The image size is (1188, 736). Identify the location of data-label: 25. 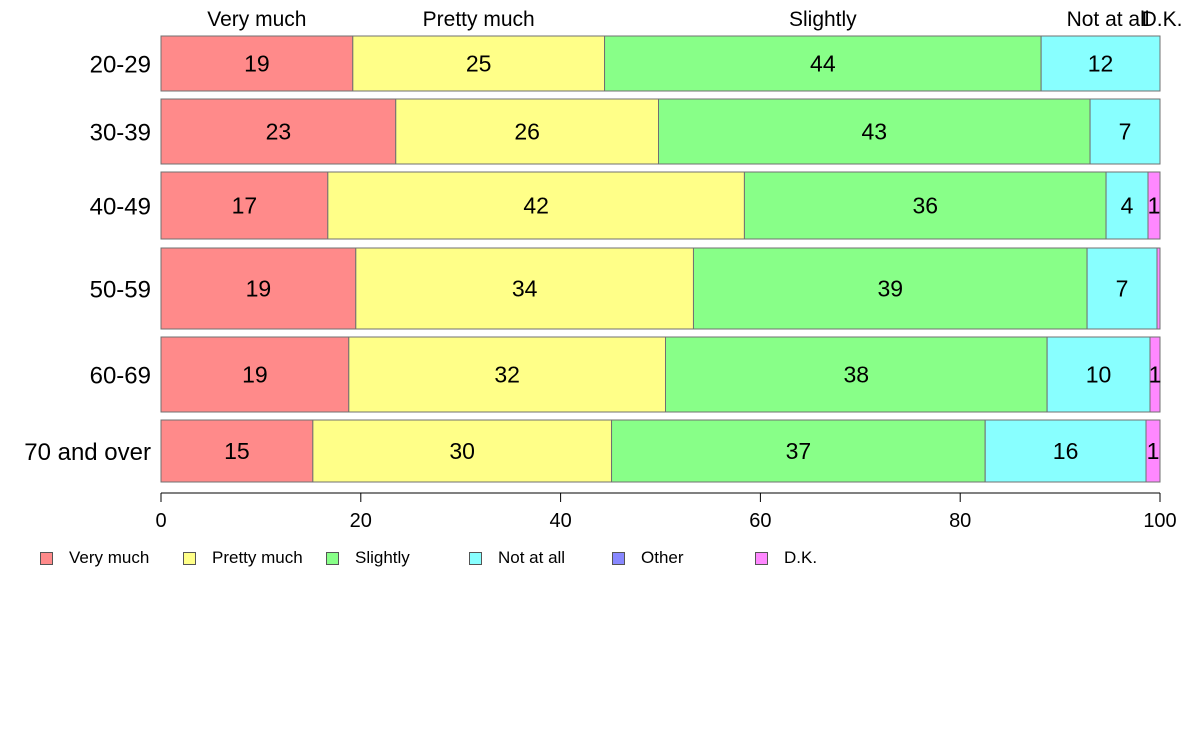
(479, 64).